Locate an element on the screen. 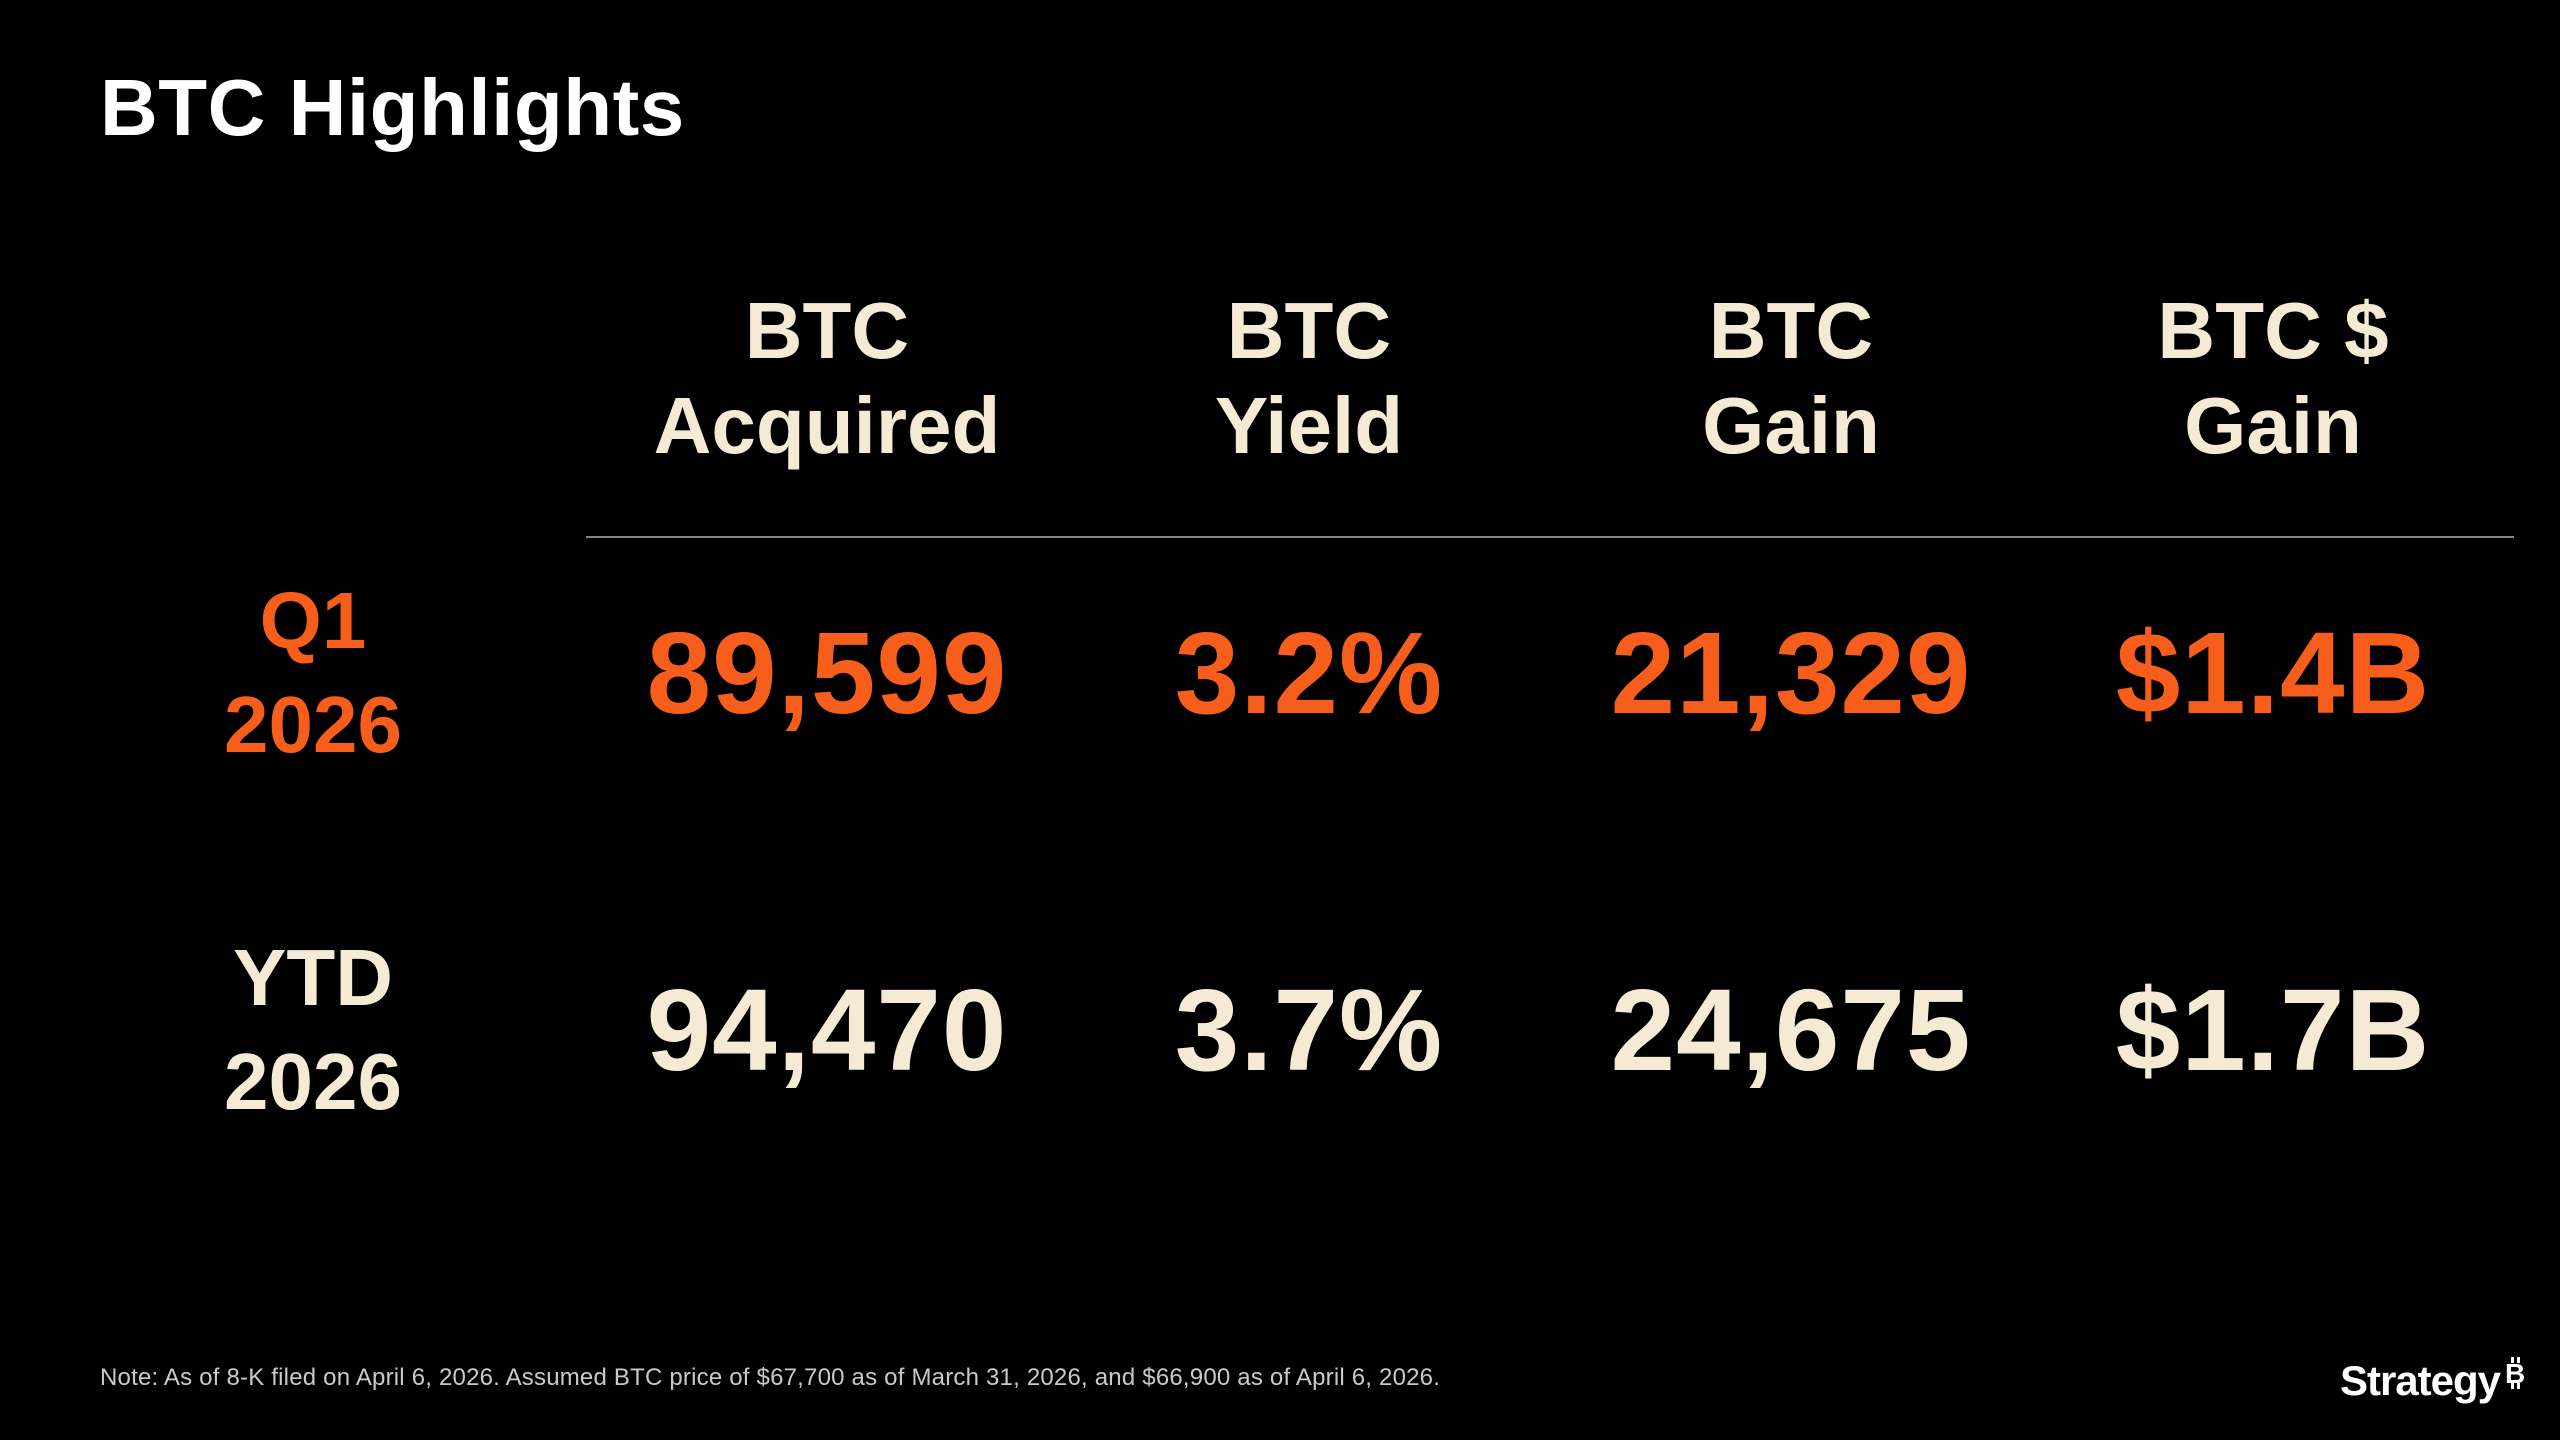  row-label-ytd-2026: YTD 2026 is located at coordinates (313, 1030).